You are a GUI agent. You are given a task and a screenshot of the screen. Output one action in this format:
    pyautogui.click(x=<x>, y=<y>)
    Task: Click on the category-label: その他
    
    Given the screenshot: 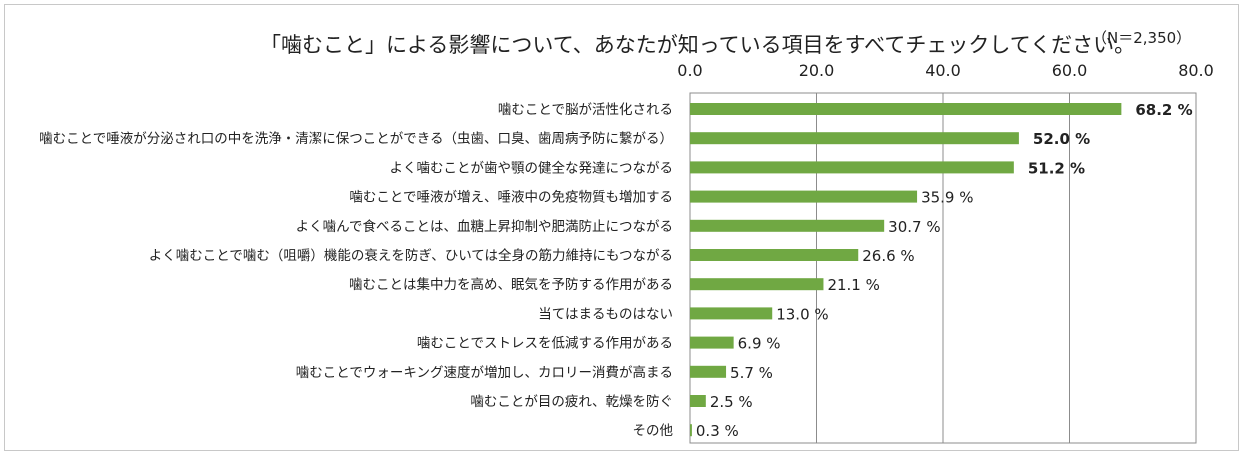 What is the action you would take?
    pyautogui.click(x=653, y=431)
    